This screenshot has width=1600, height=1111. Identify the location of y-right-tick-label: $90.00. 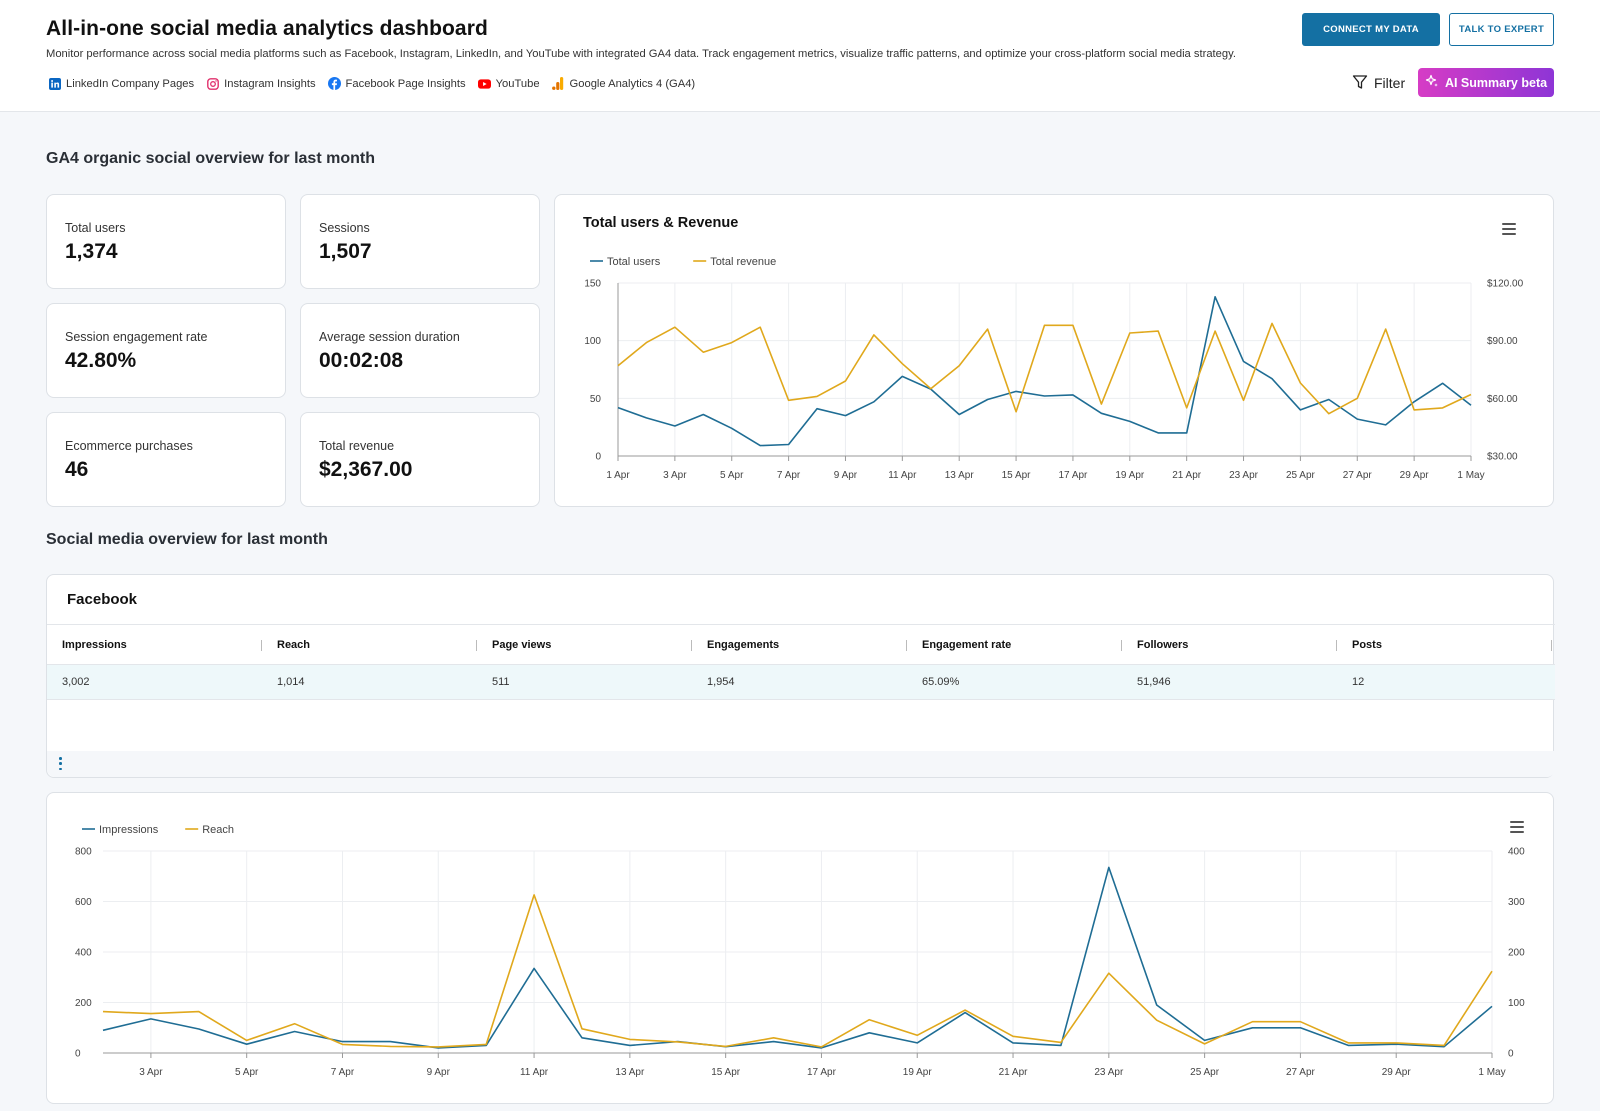
(1502, 341).